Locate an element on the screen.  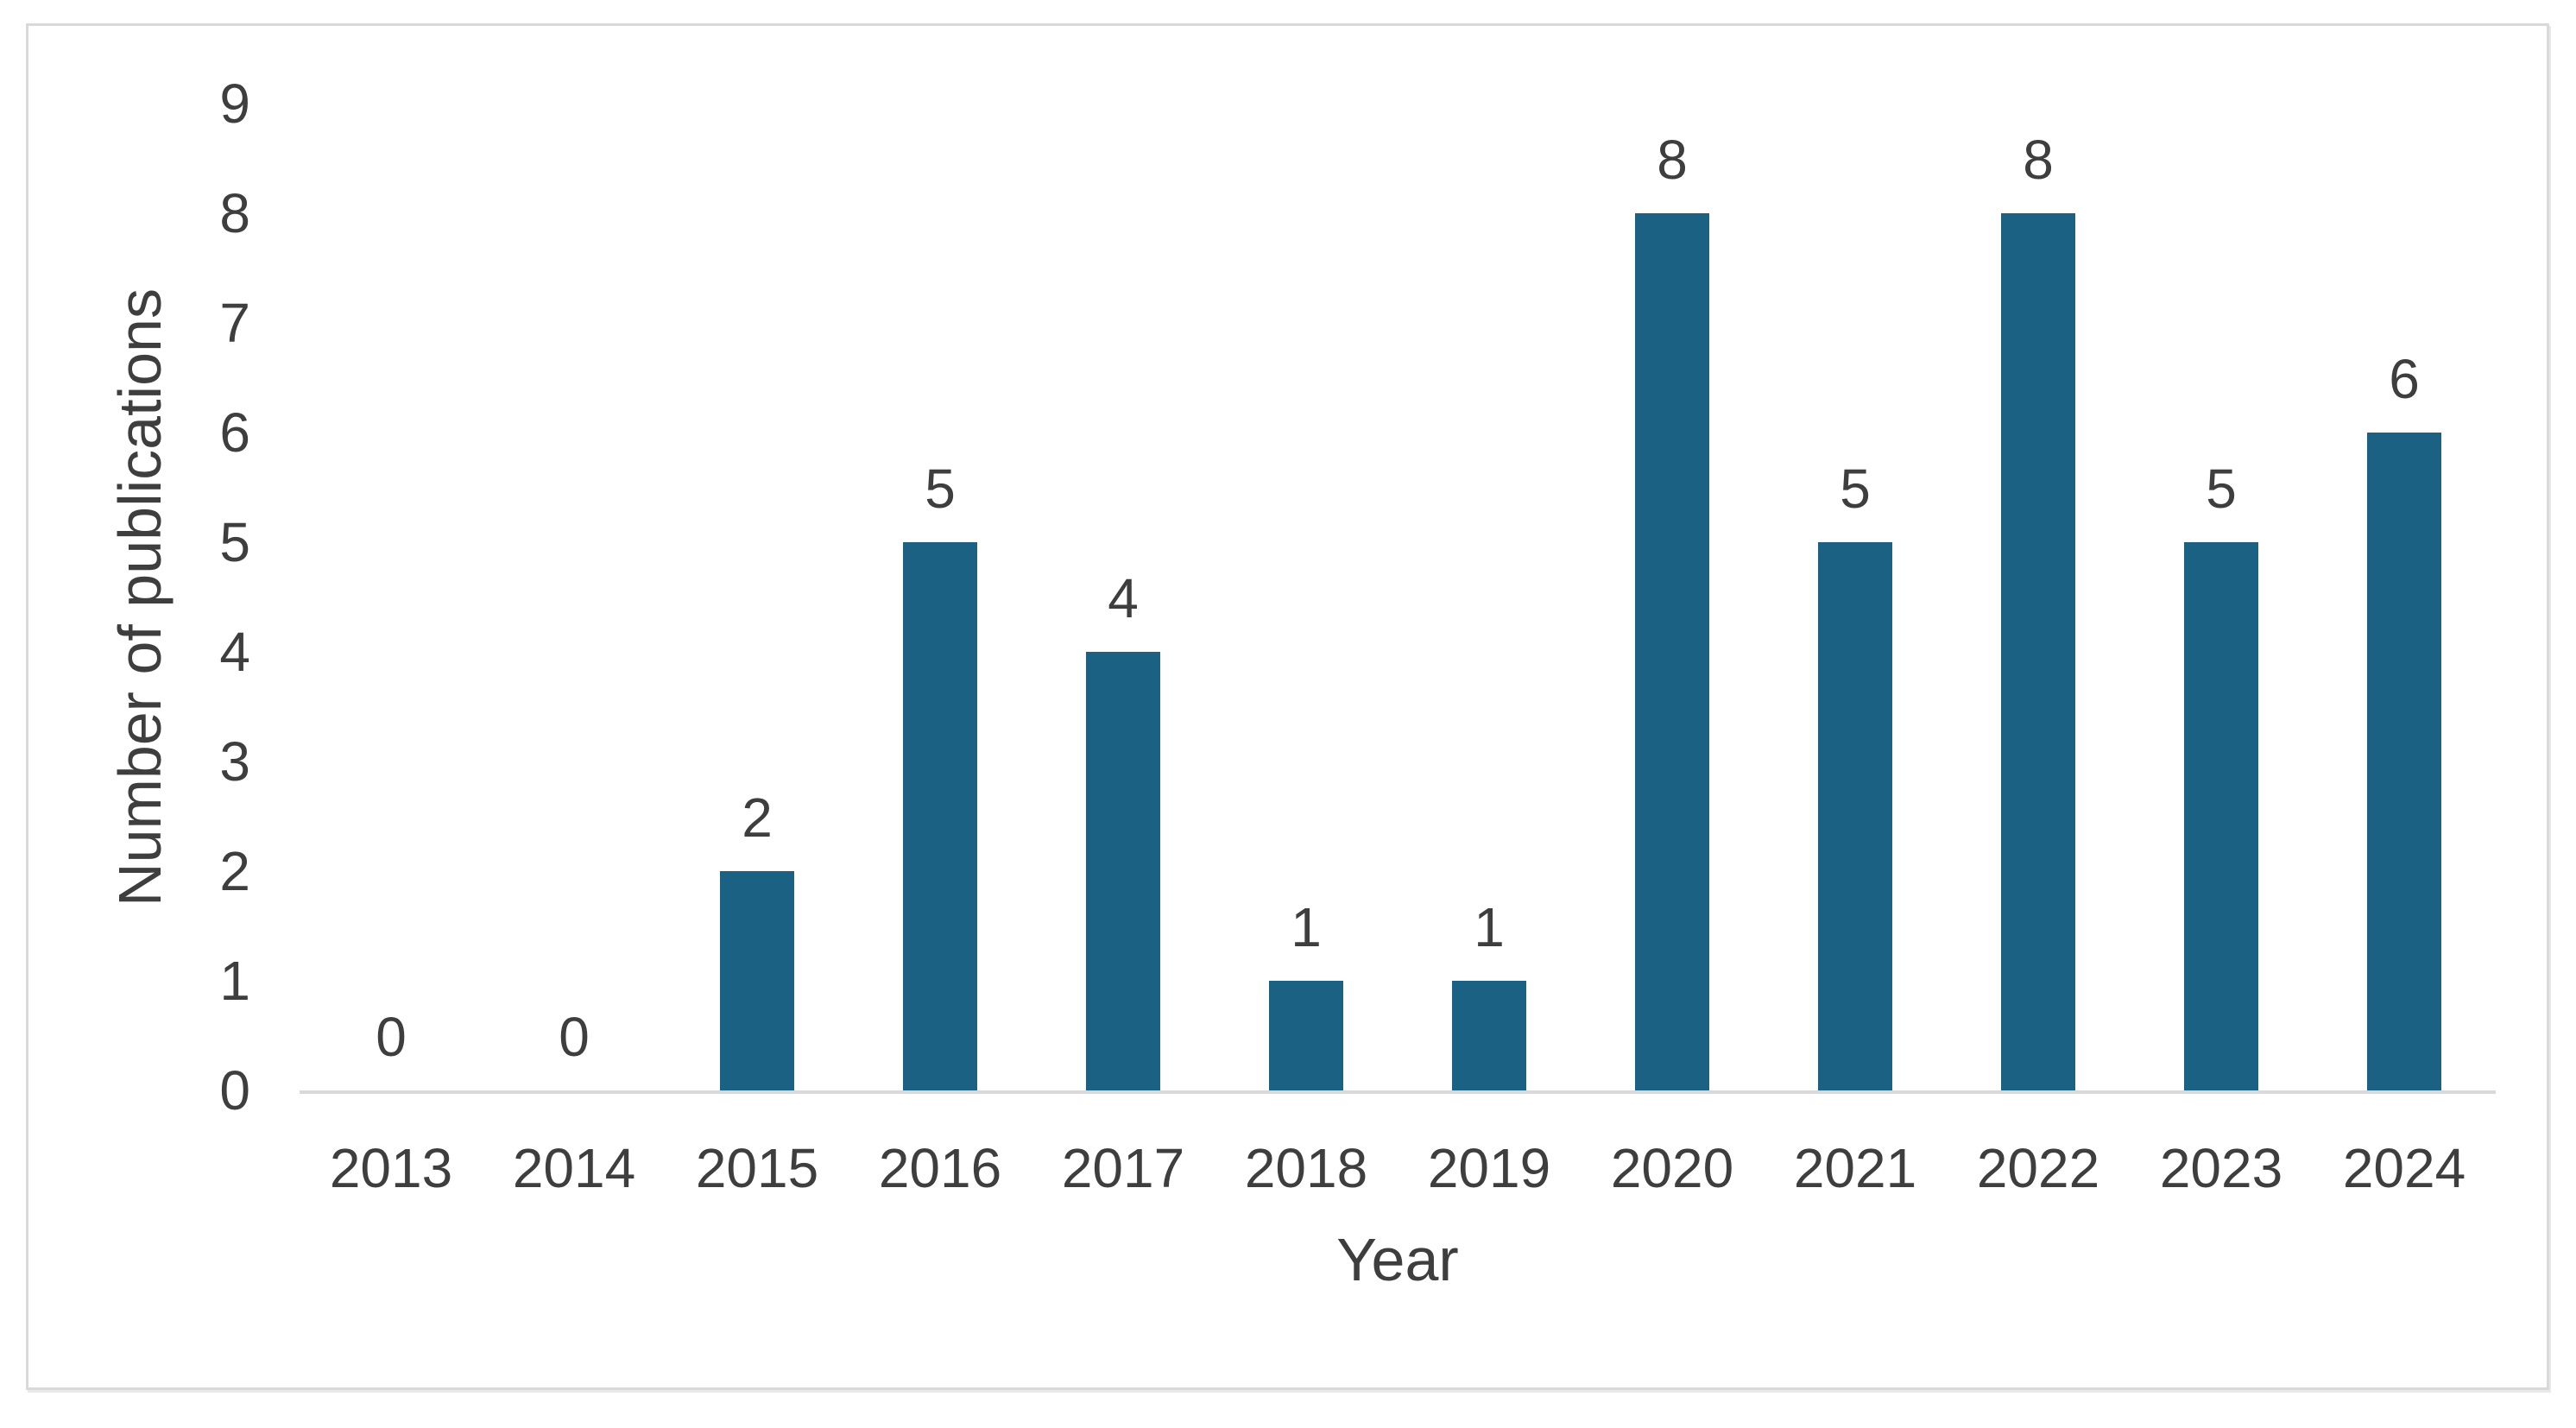
bar-2023 is located at coordinates (2221, 816).